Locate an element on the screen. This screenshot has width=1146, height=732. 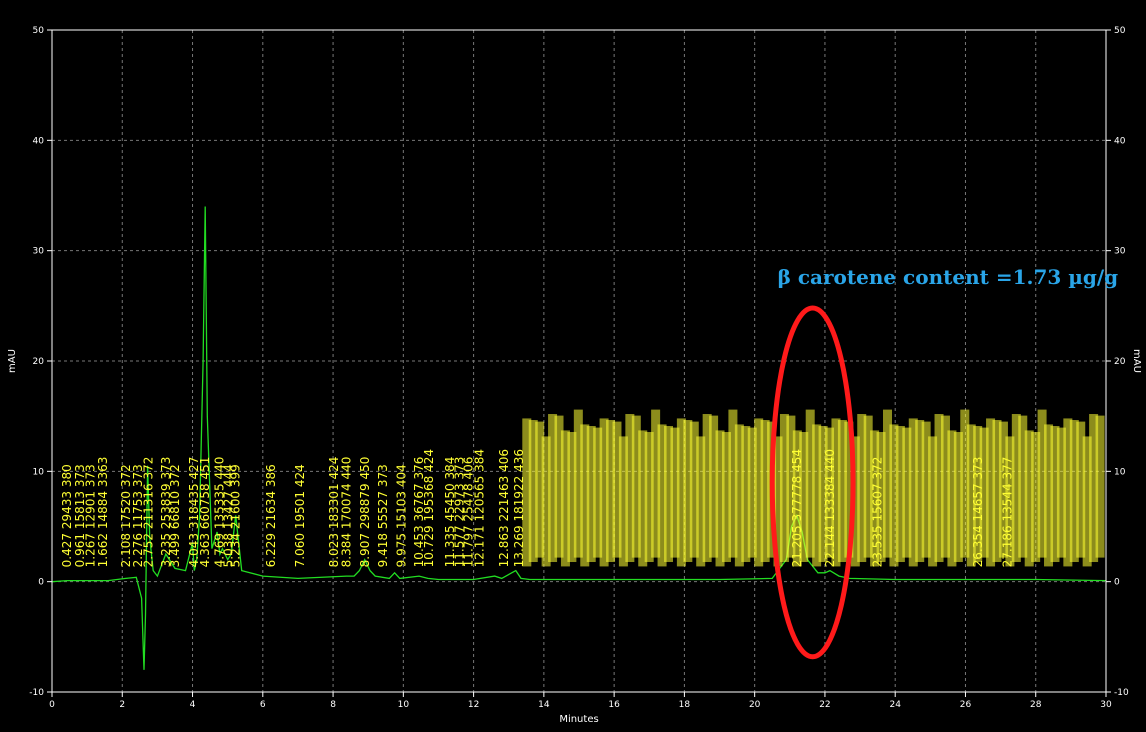
peak-label: 27.186 13544 377 is located at coordinates (1007, 512).